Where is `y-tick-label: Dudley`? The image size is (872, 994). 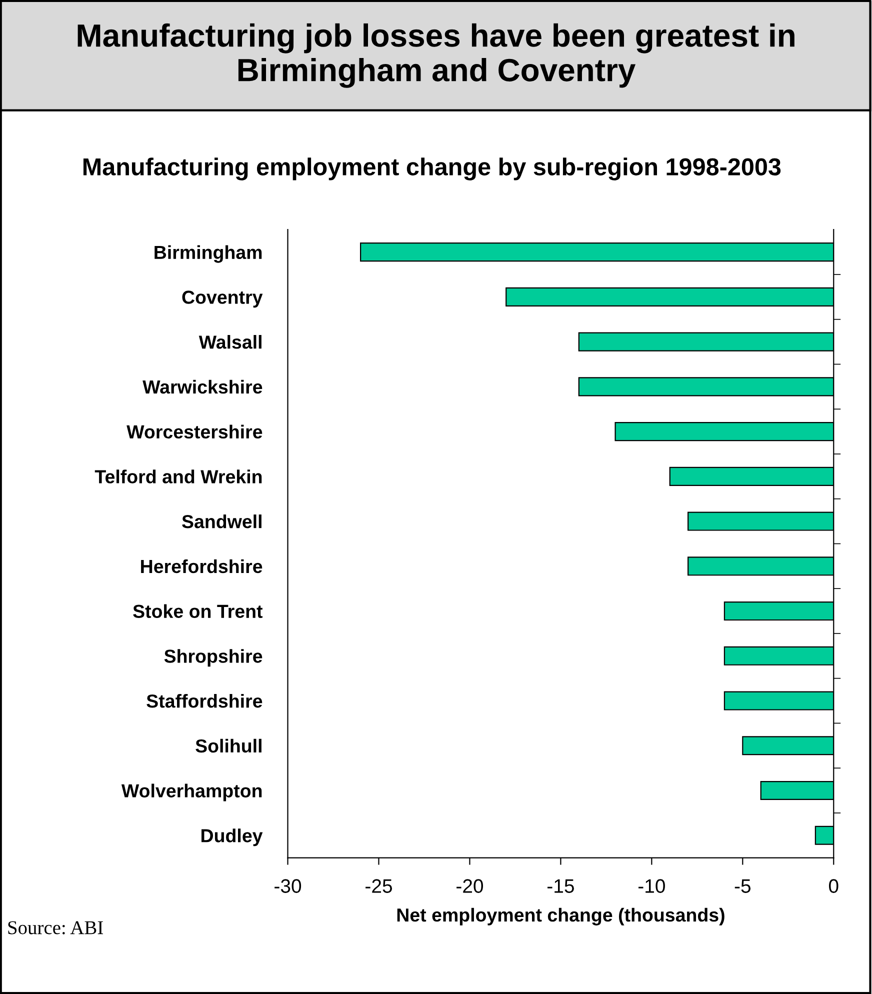
y-tick-label: Dudley is located at coordinates (232, 837).